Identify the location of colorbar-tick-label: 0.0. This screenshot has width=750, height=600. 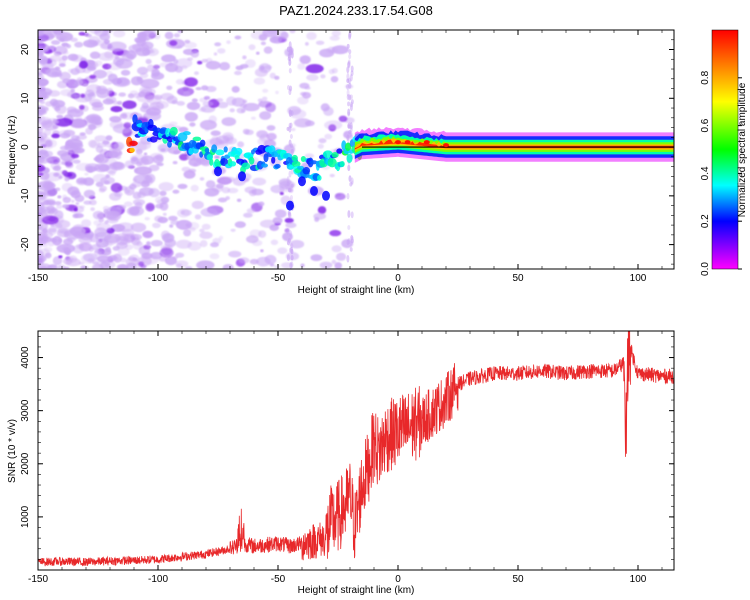
(705, 269).